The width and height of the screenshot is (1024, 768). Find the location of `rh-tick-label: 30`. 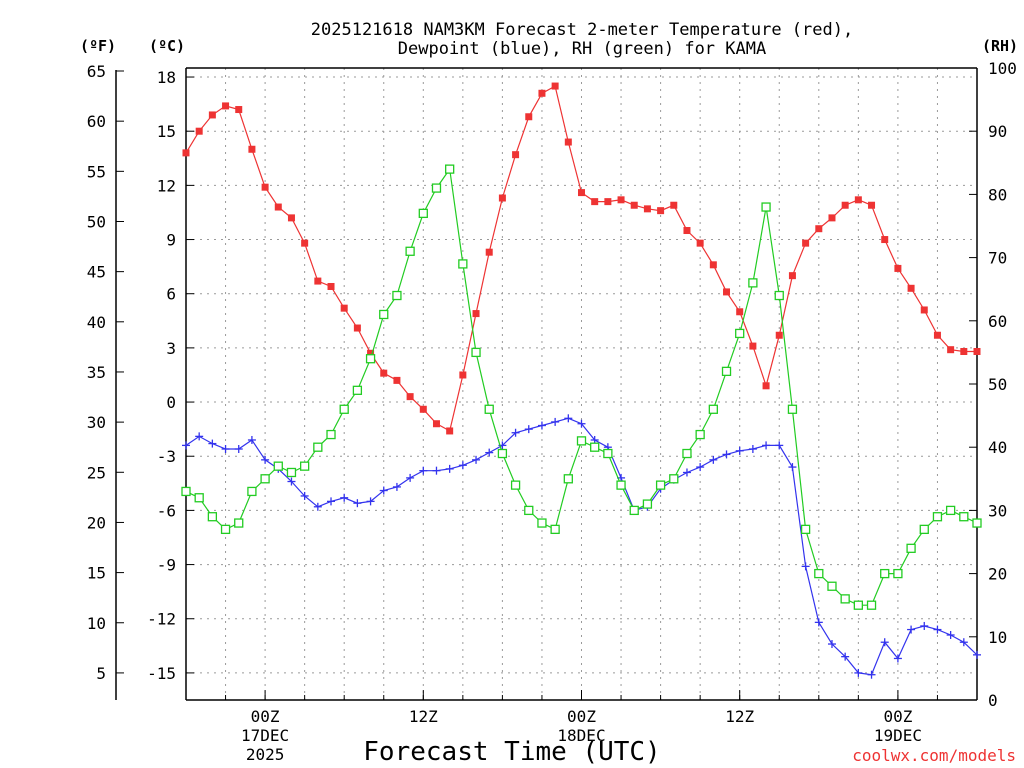

rh-tick-label: 30 is located at coordinates (997, 510).